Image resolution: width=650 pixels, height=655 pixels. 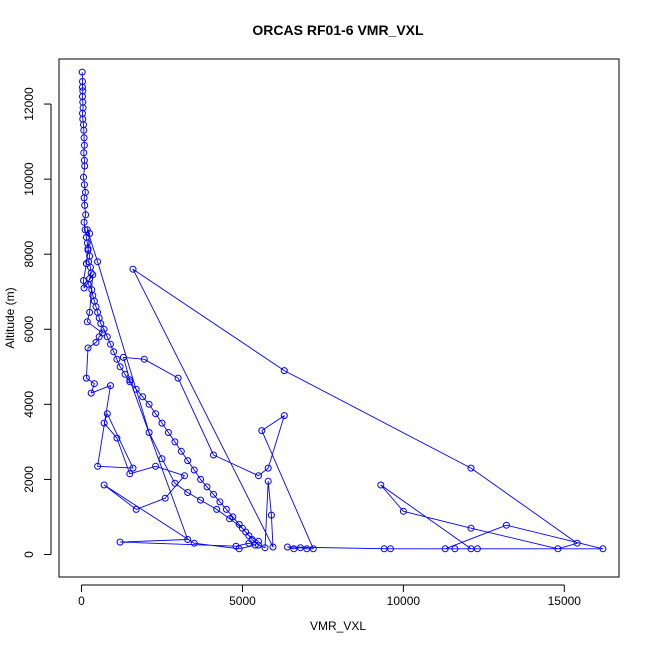 What do you see at coordinates (29, 104) in the screenshot?
I see `y-tick-label: 12000` at bounding box center [29, 104].